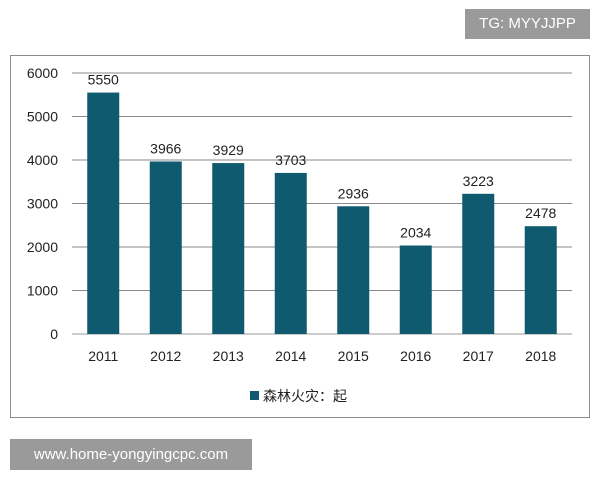  Describe the element at coordinates (42, 160) in the screenshot. I see `y-tick-label: 4000` at that location.